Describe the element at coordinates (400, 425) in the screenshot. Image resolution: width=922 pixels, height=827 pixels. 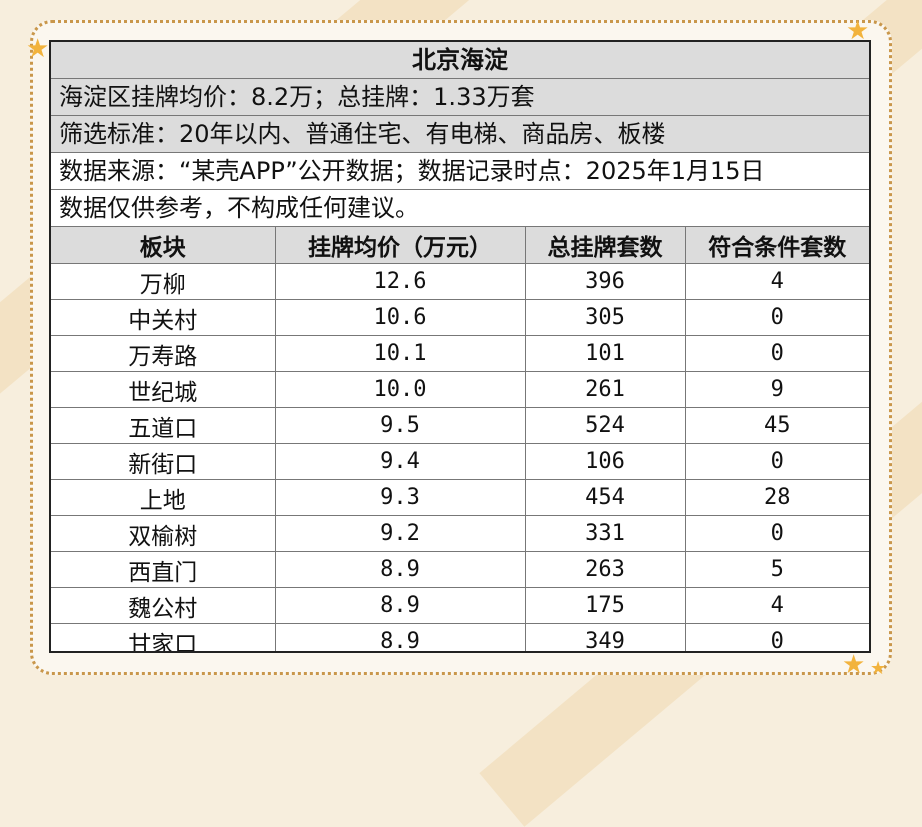
I see `value-cell: 9.5` at that location.